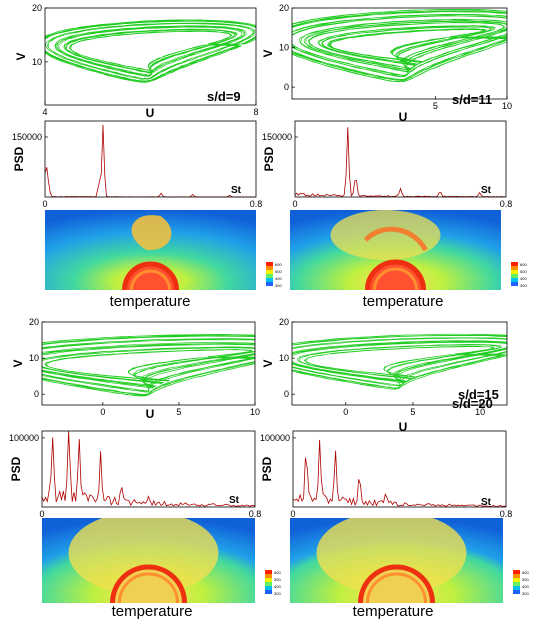 This screenshot has width=545, height=623. What do you see at coordinates (478, 394) in the screenshot?
I see `case-annotation: s/d=15` at bounding box center [478, 394].